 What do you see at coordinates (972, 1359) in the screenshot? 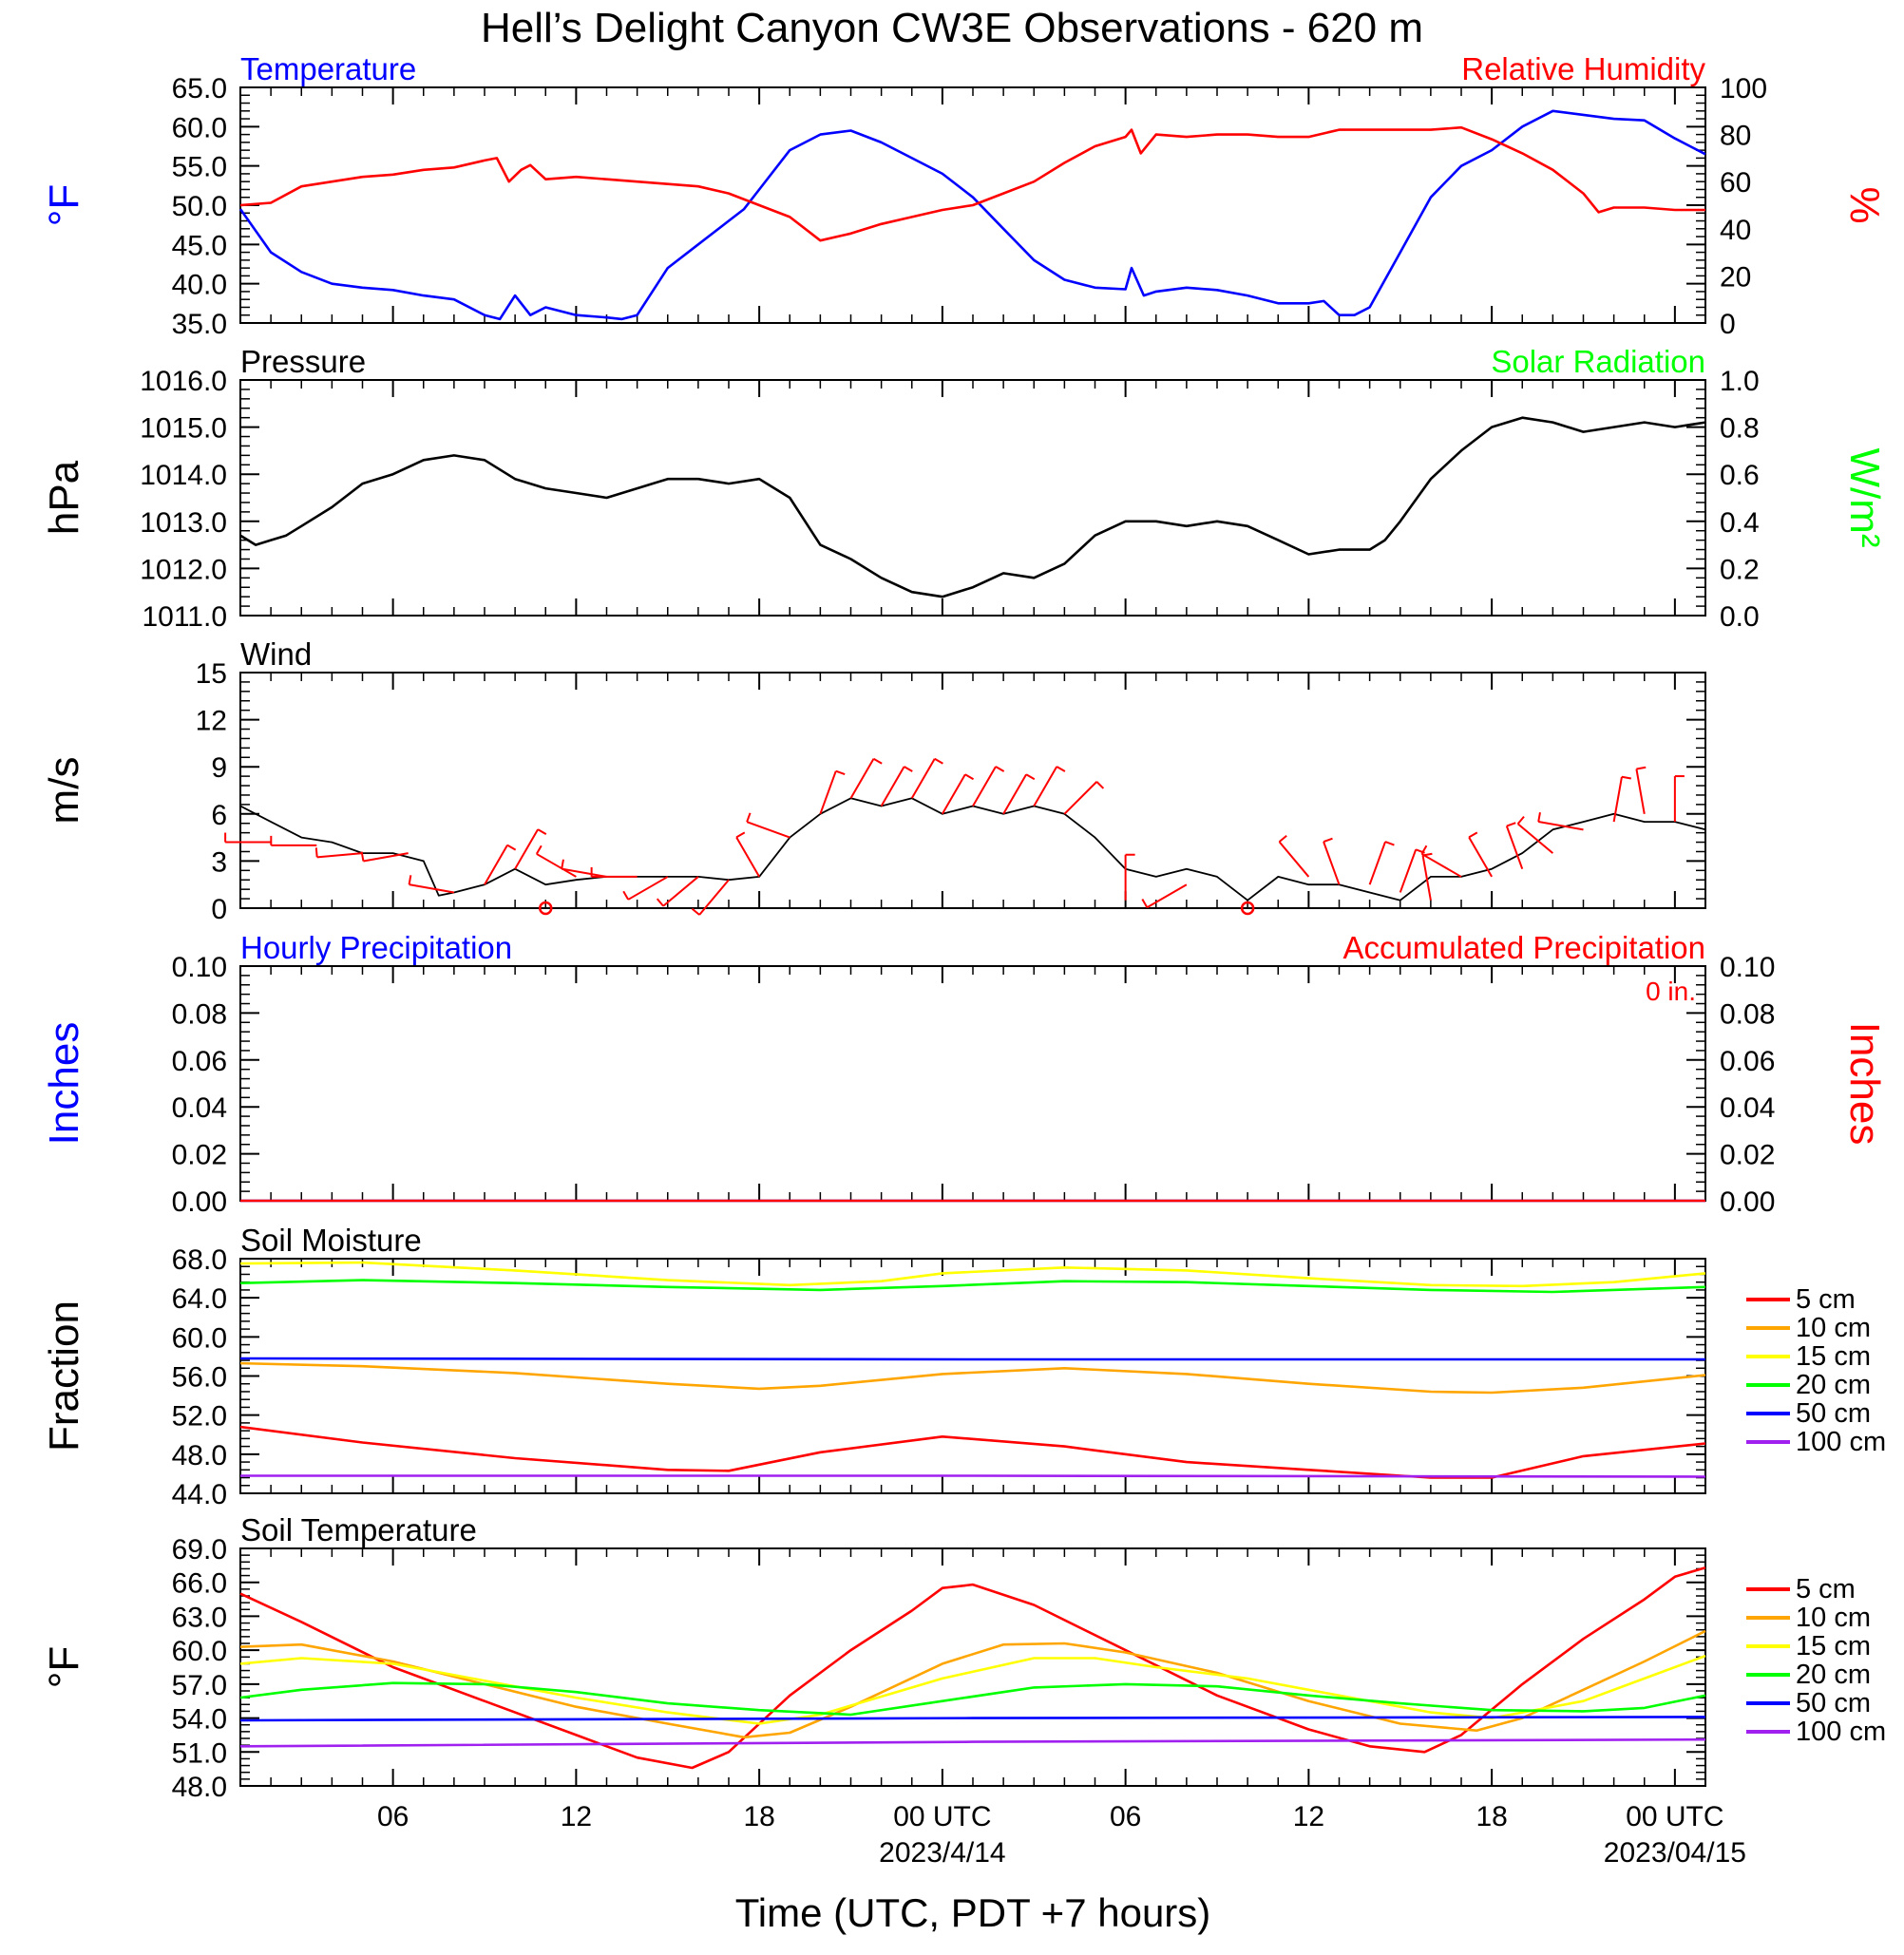
I see `series-line-50-cm` at bounding box center [972, 1359].